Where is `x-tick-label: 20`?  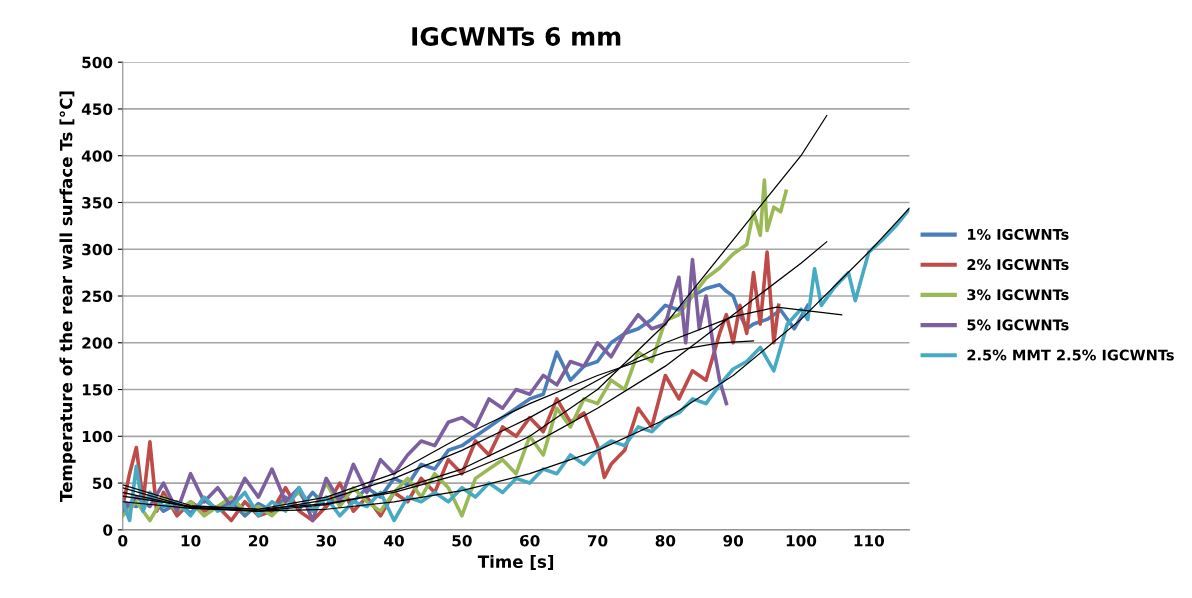
x-tick-label: 20 is located at coordinates (259, 540).